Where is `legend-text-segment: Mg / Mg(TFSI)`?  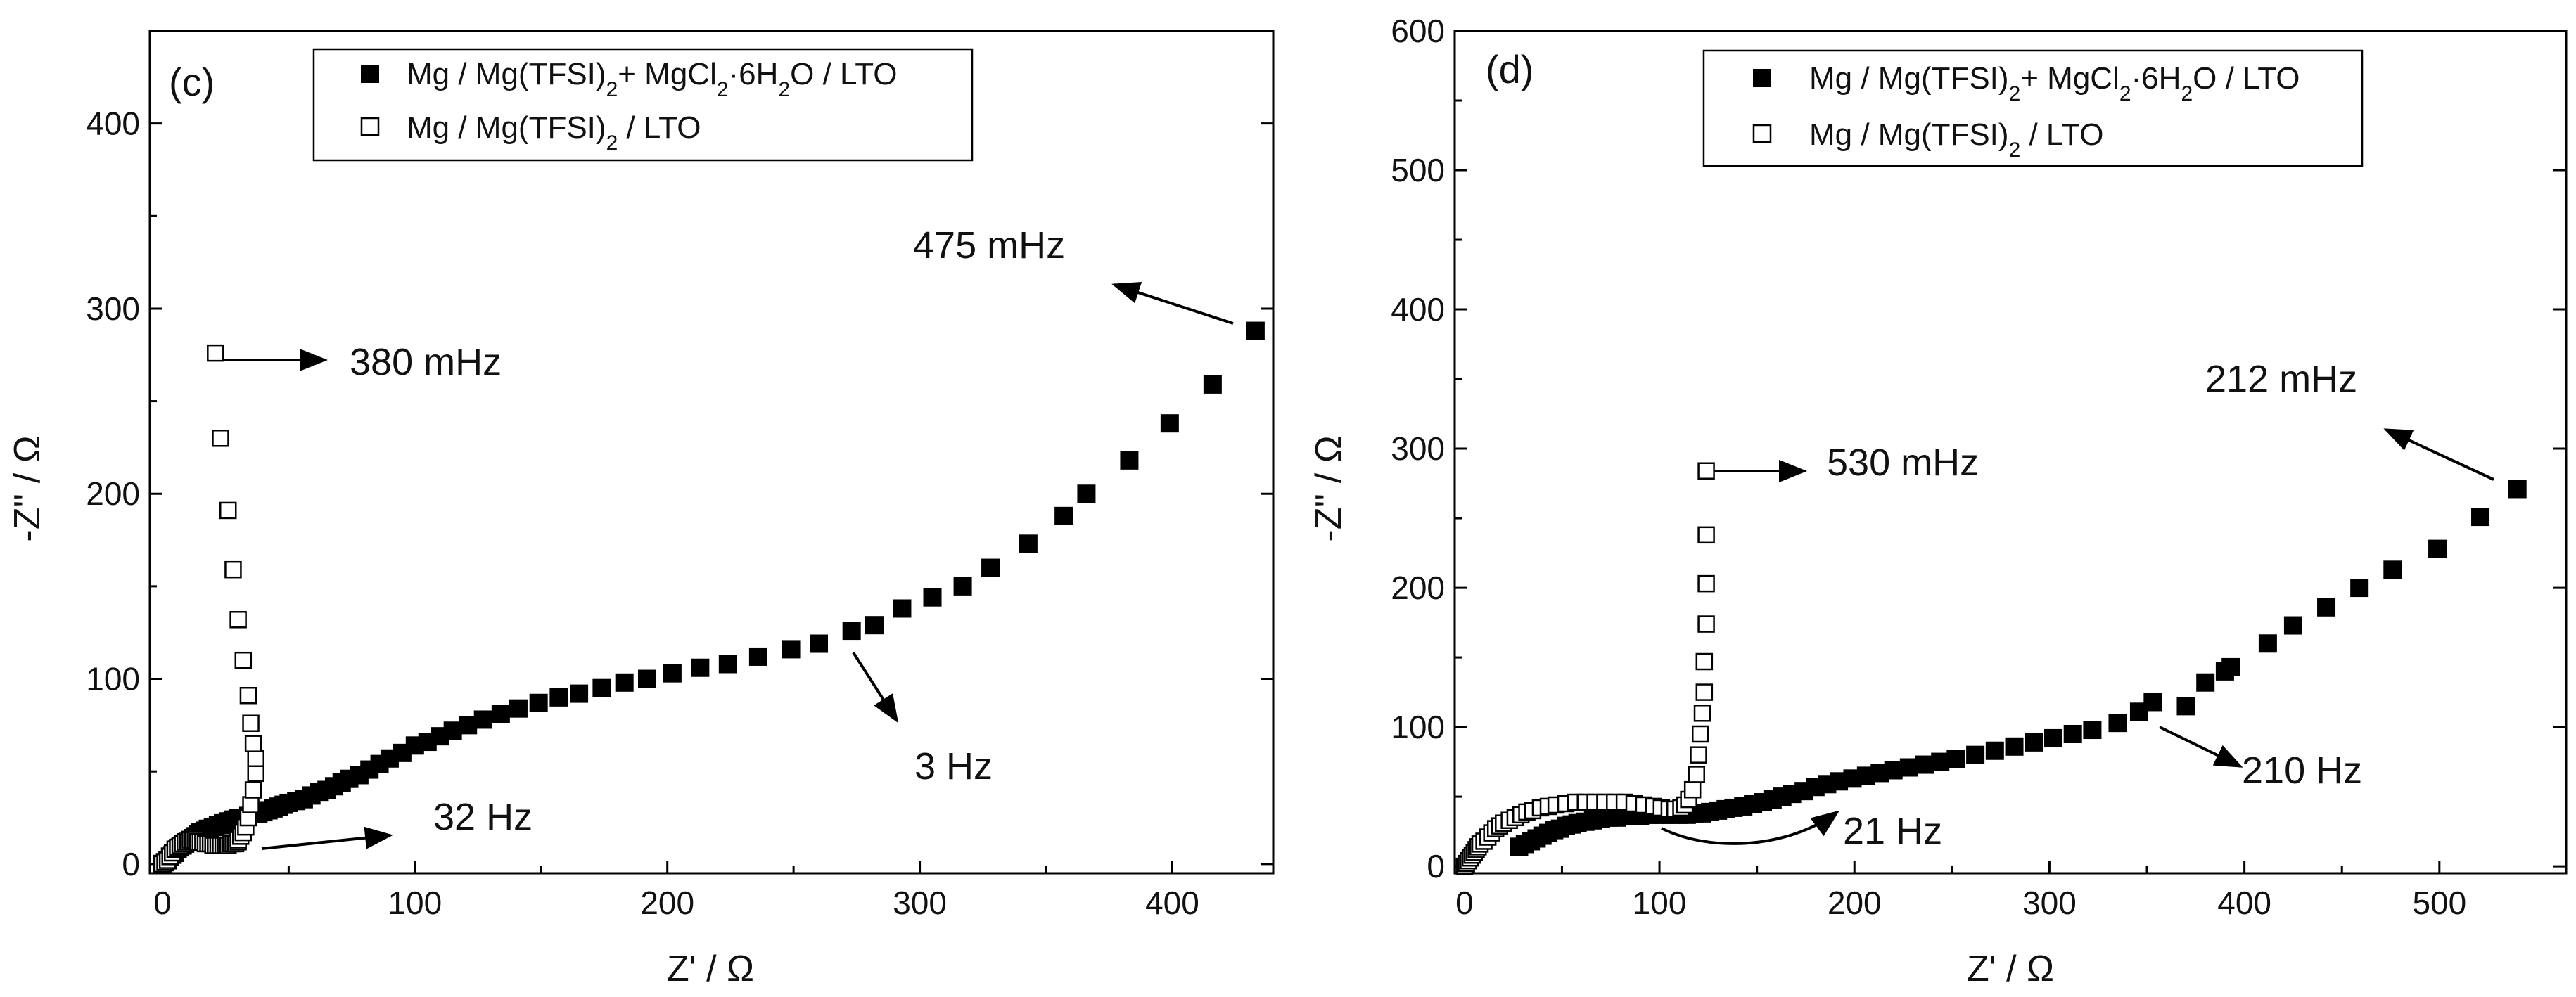
legend-text-segment: Mg / Mg(TFSI) is located at coordinates (506, 74).